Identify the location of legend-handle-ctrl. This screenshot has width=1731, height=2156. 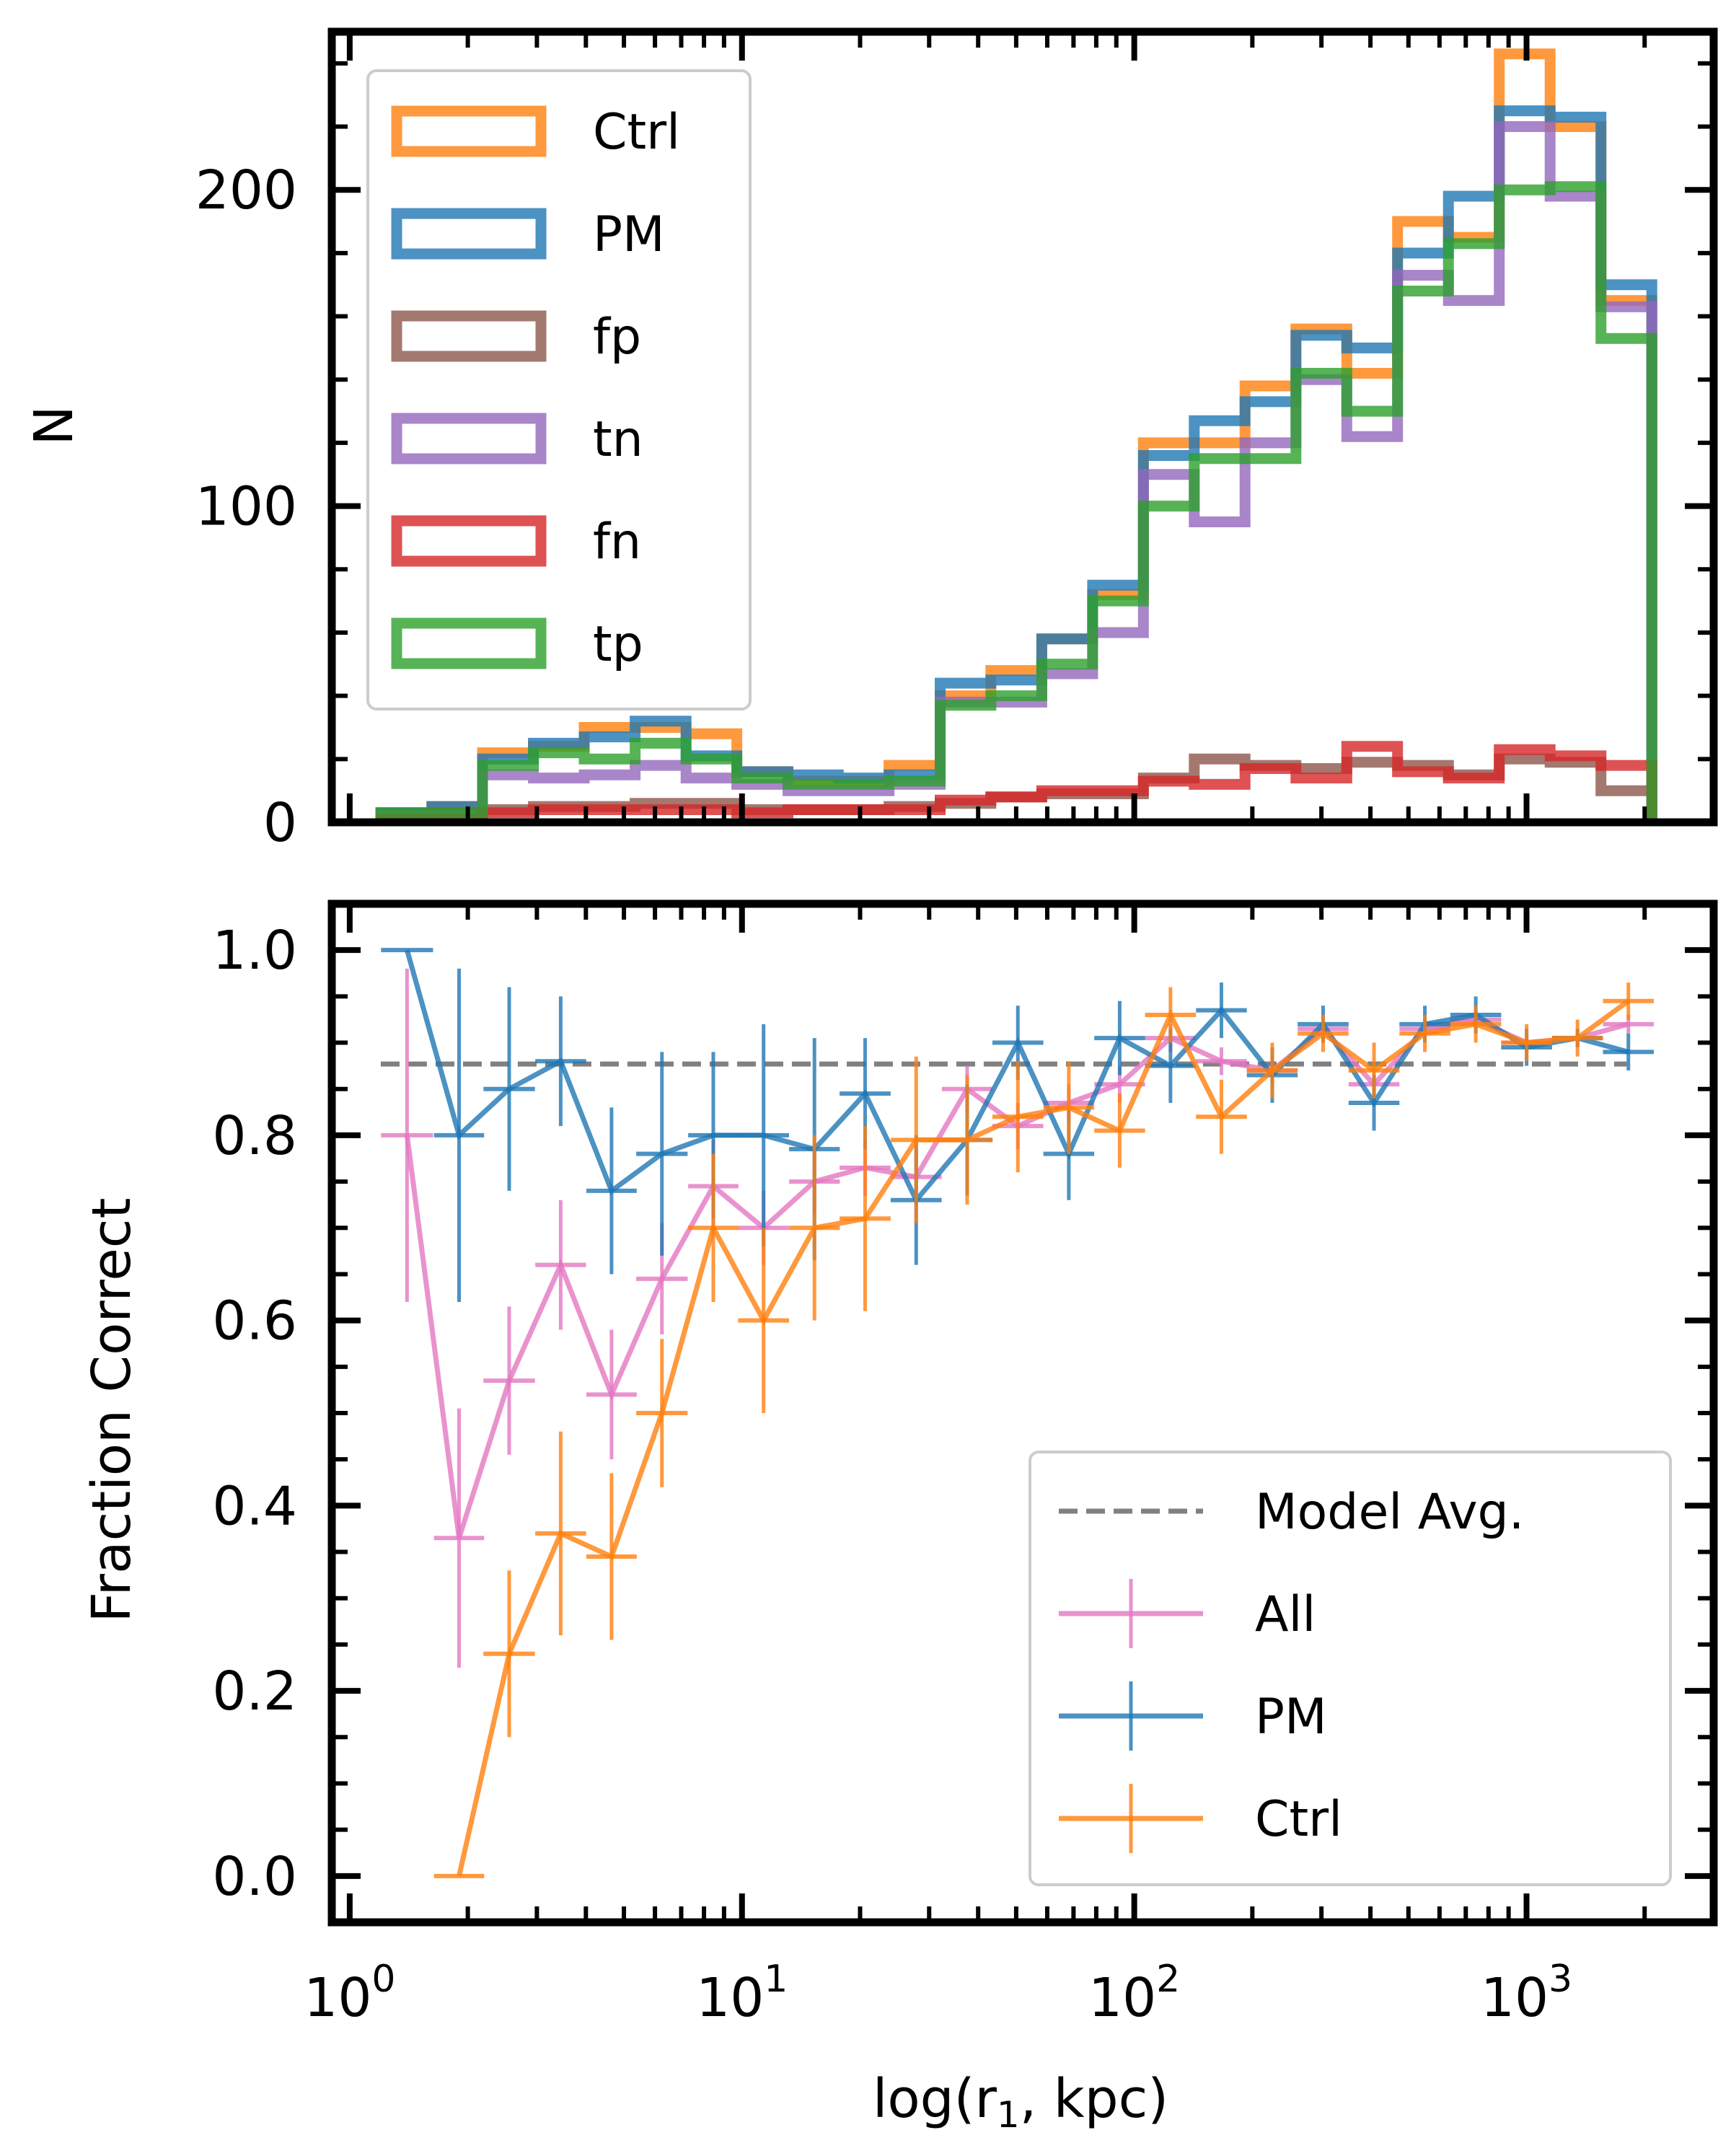
(1131, 1819).